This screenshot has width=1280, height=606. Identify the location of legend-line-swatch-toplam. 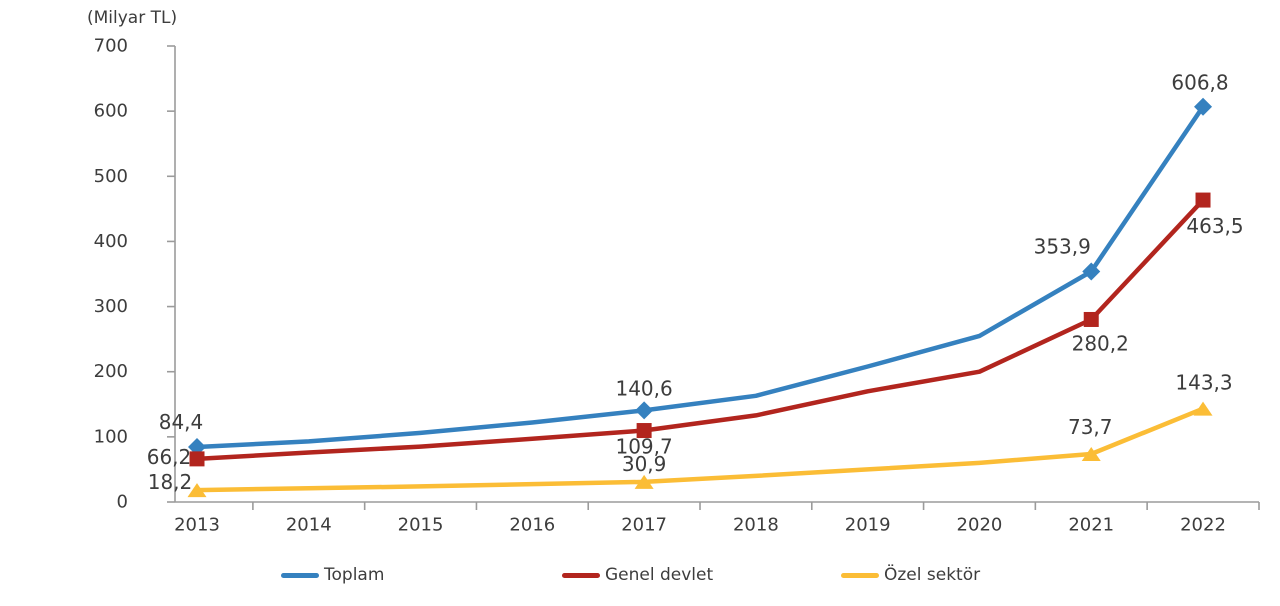
(300, 575).